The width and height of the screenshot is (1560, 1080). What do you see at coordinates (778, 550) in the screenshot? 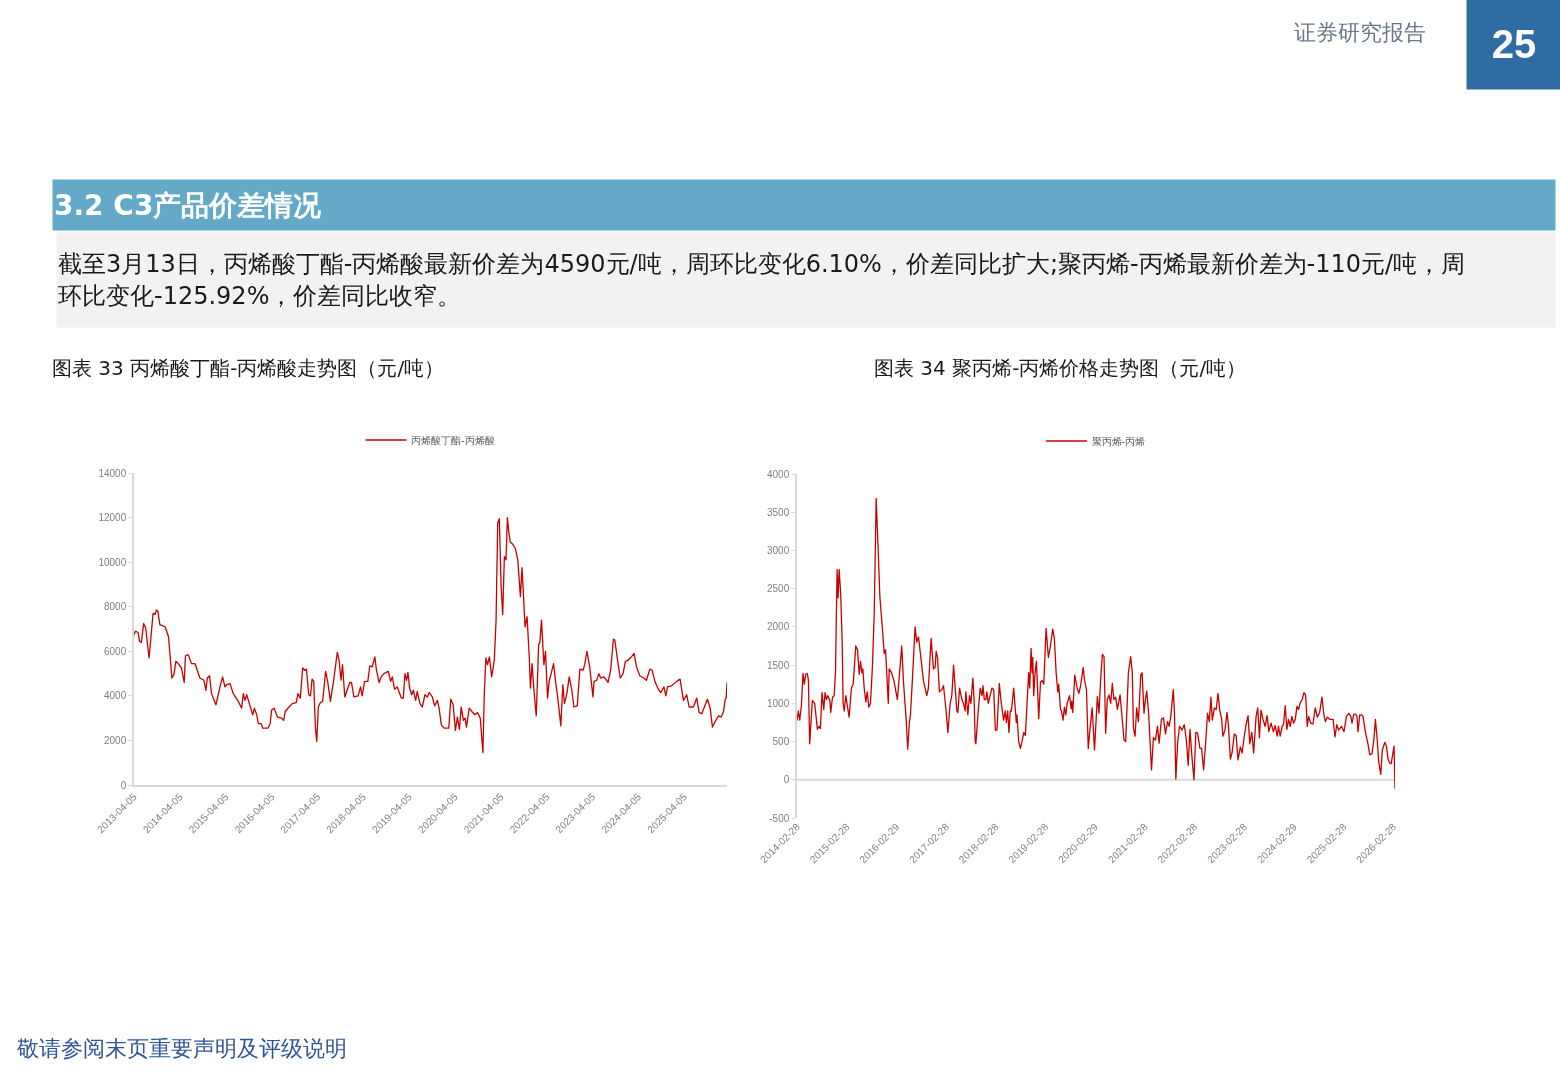
I see `y-tick-label: 3000` at bounding box center [778, 550].